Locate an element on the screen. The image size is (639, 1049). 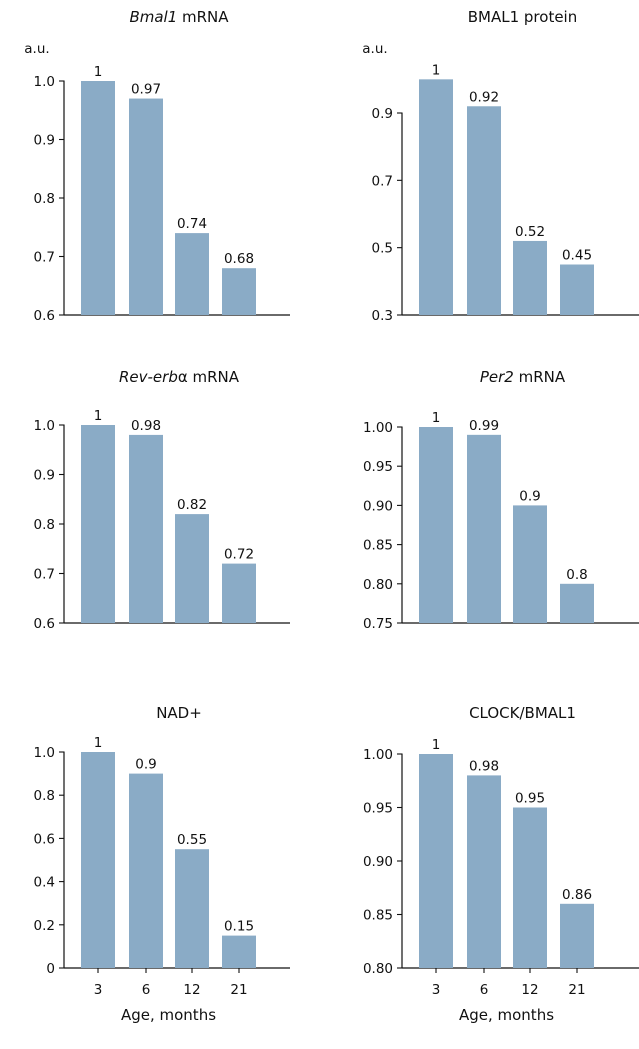
panel-2-ytick-label-2: 0.5 is located at coordinates (382, 249).